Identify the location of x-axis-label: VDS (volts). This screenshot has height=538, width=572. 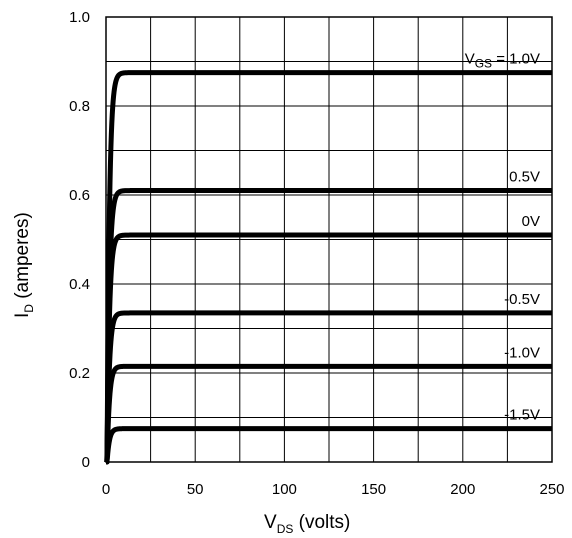
(307, 524).